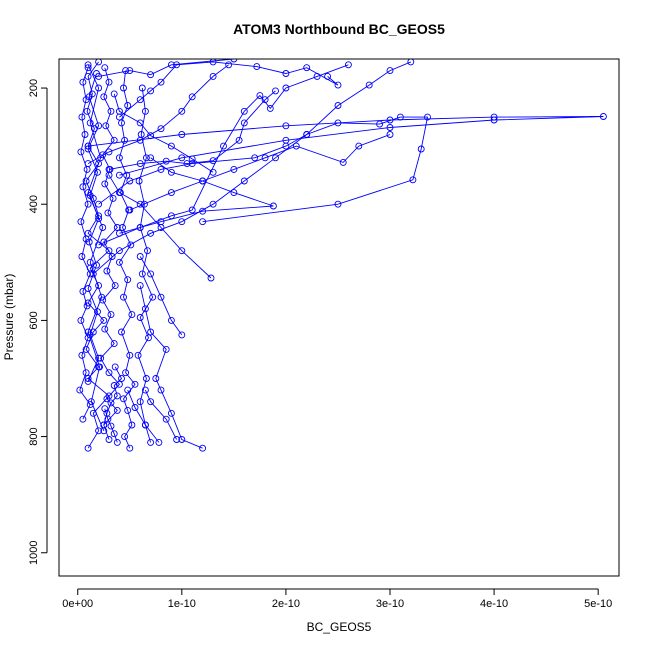 The width and height of the screenshot is (650, 655). I want to click on x-tick-label: 2e-10, so click(286, 604).